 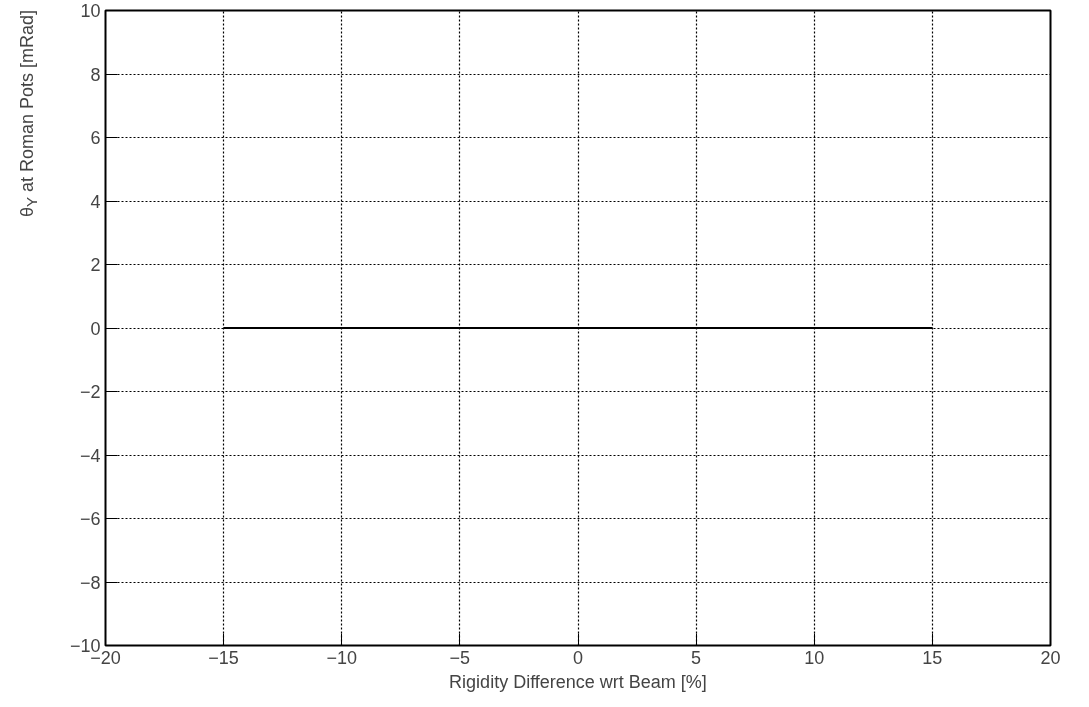 What do you see at coordinates (932, 657) in the screenshot?
I see `x-tick-label: 15` at bounding box center [932, 657].